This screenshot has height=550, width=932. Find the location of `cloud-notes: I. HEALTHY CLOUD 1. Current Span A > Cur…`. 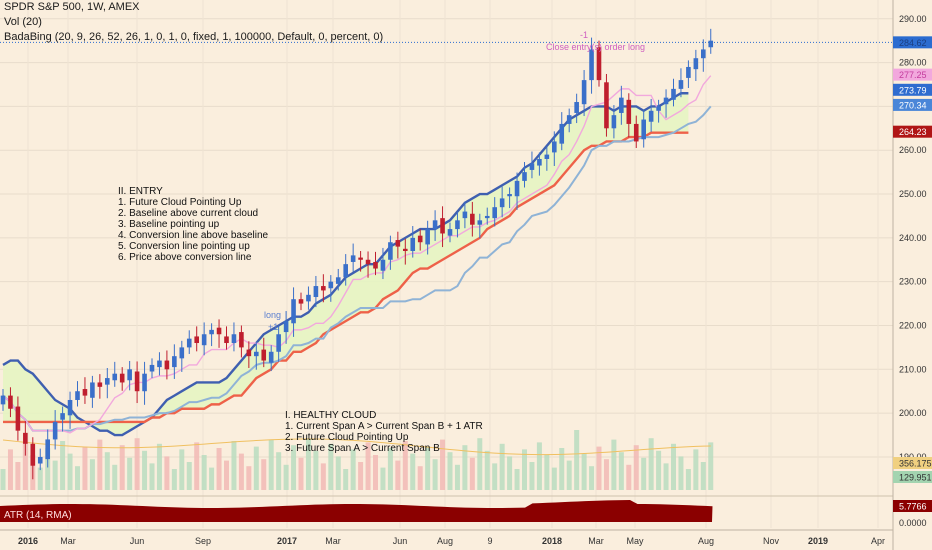

cloud-notes: I. HEALTHY CLOUD 1. Current Span A > Cur… is located at coordinates (384, 432).